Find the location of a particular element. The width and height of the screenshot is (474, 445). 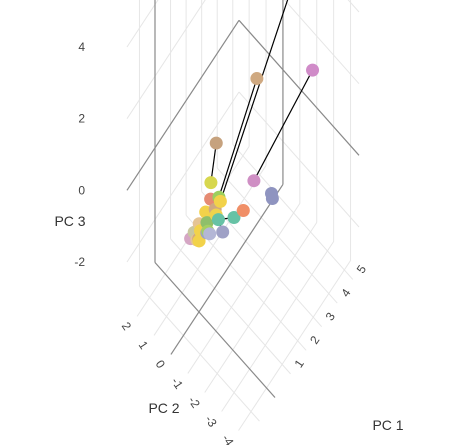

y-tick-label: 1 is located at coordinates (144, 345).